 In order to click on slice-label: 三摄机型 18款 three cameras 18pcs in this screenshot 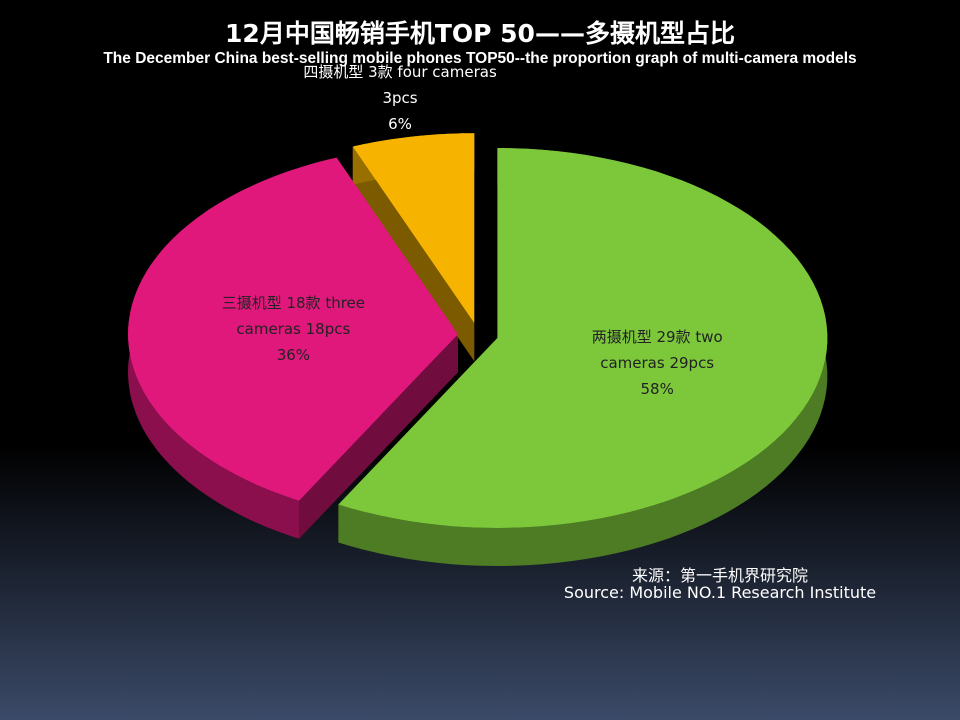, I will do `click(293, 316)`.